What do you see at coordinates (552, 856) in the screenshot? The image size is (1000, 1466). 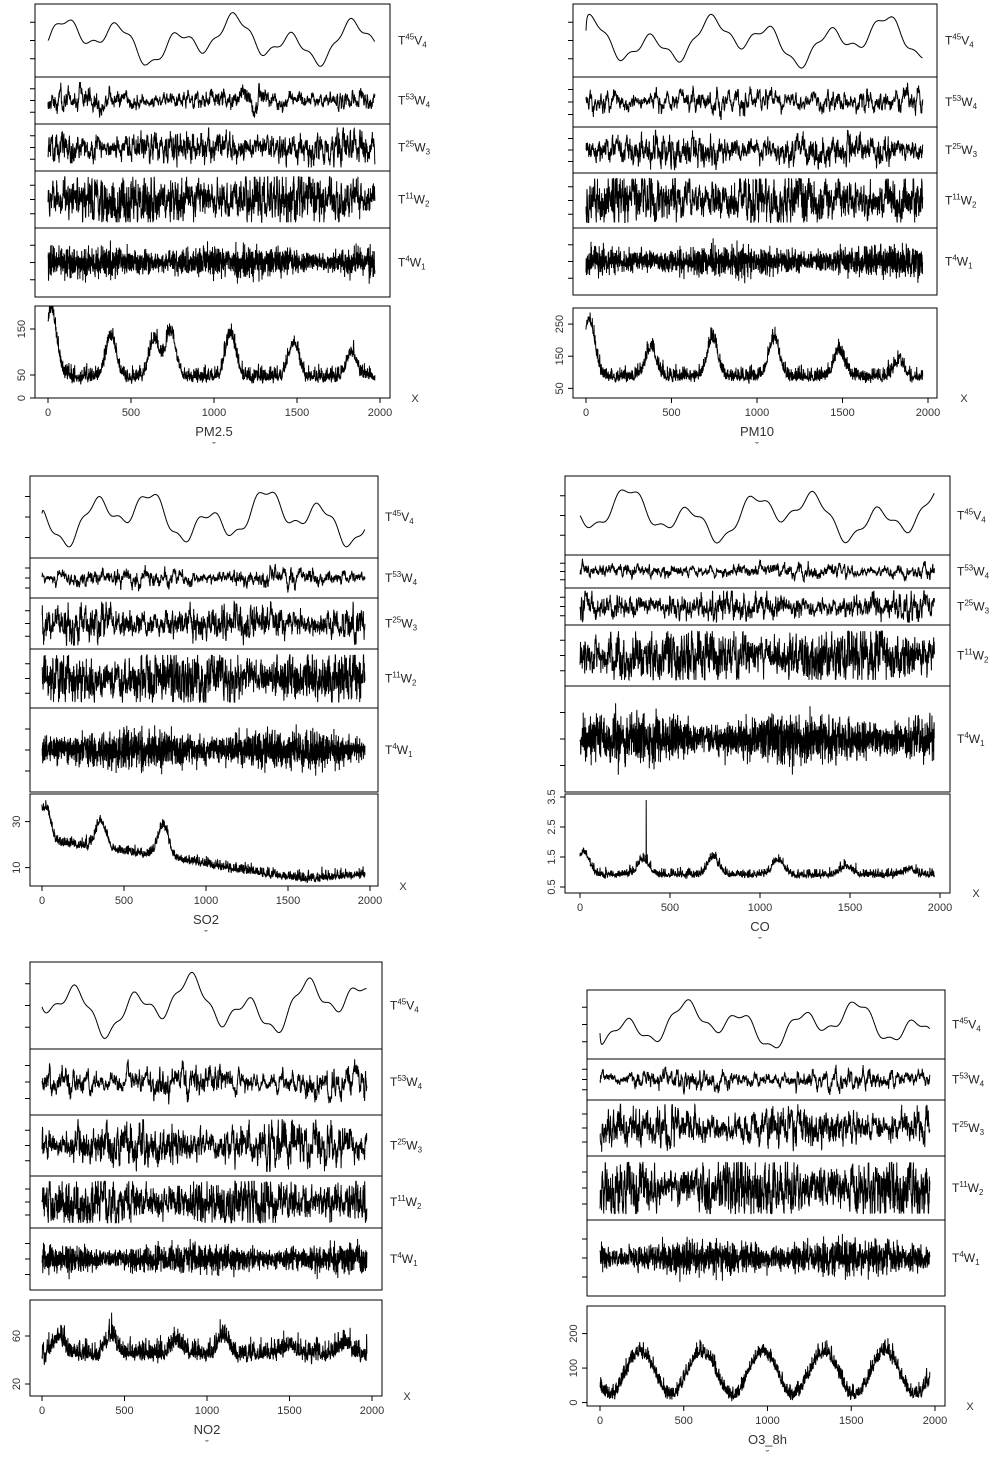 I see `y-tick-label: 1.5` at bounding box center [552, 856].